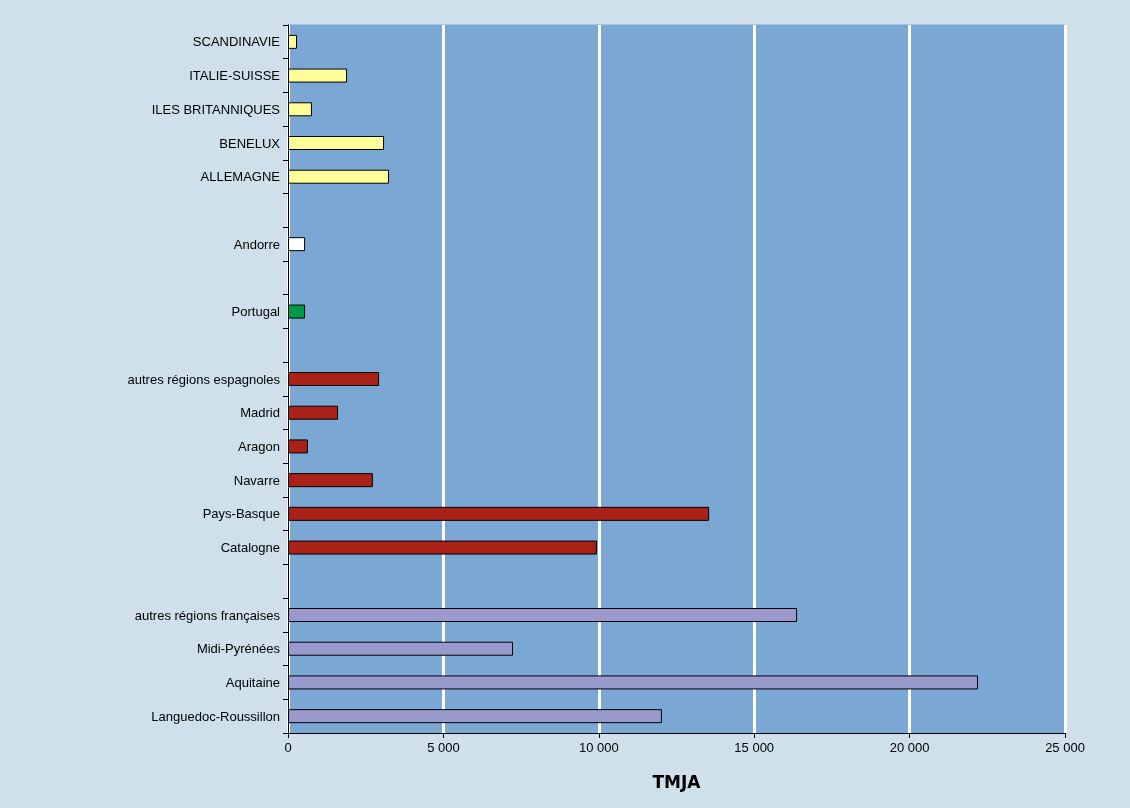 This screenshot has width=1130, height=808. What do you see at coordinates (1065, 747) in the screenshot?
I see `x-tick-label: 25 000` at bounding box center [1065, 747].